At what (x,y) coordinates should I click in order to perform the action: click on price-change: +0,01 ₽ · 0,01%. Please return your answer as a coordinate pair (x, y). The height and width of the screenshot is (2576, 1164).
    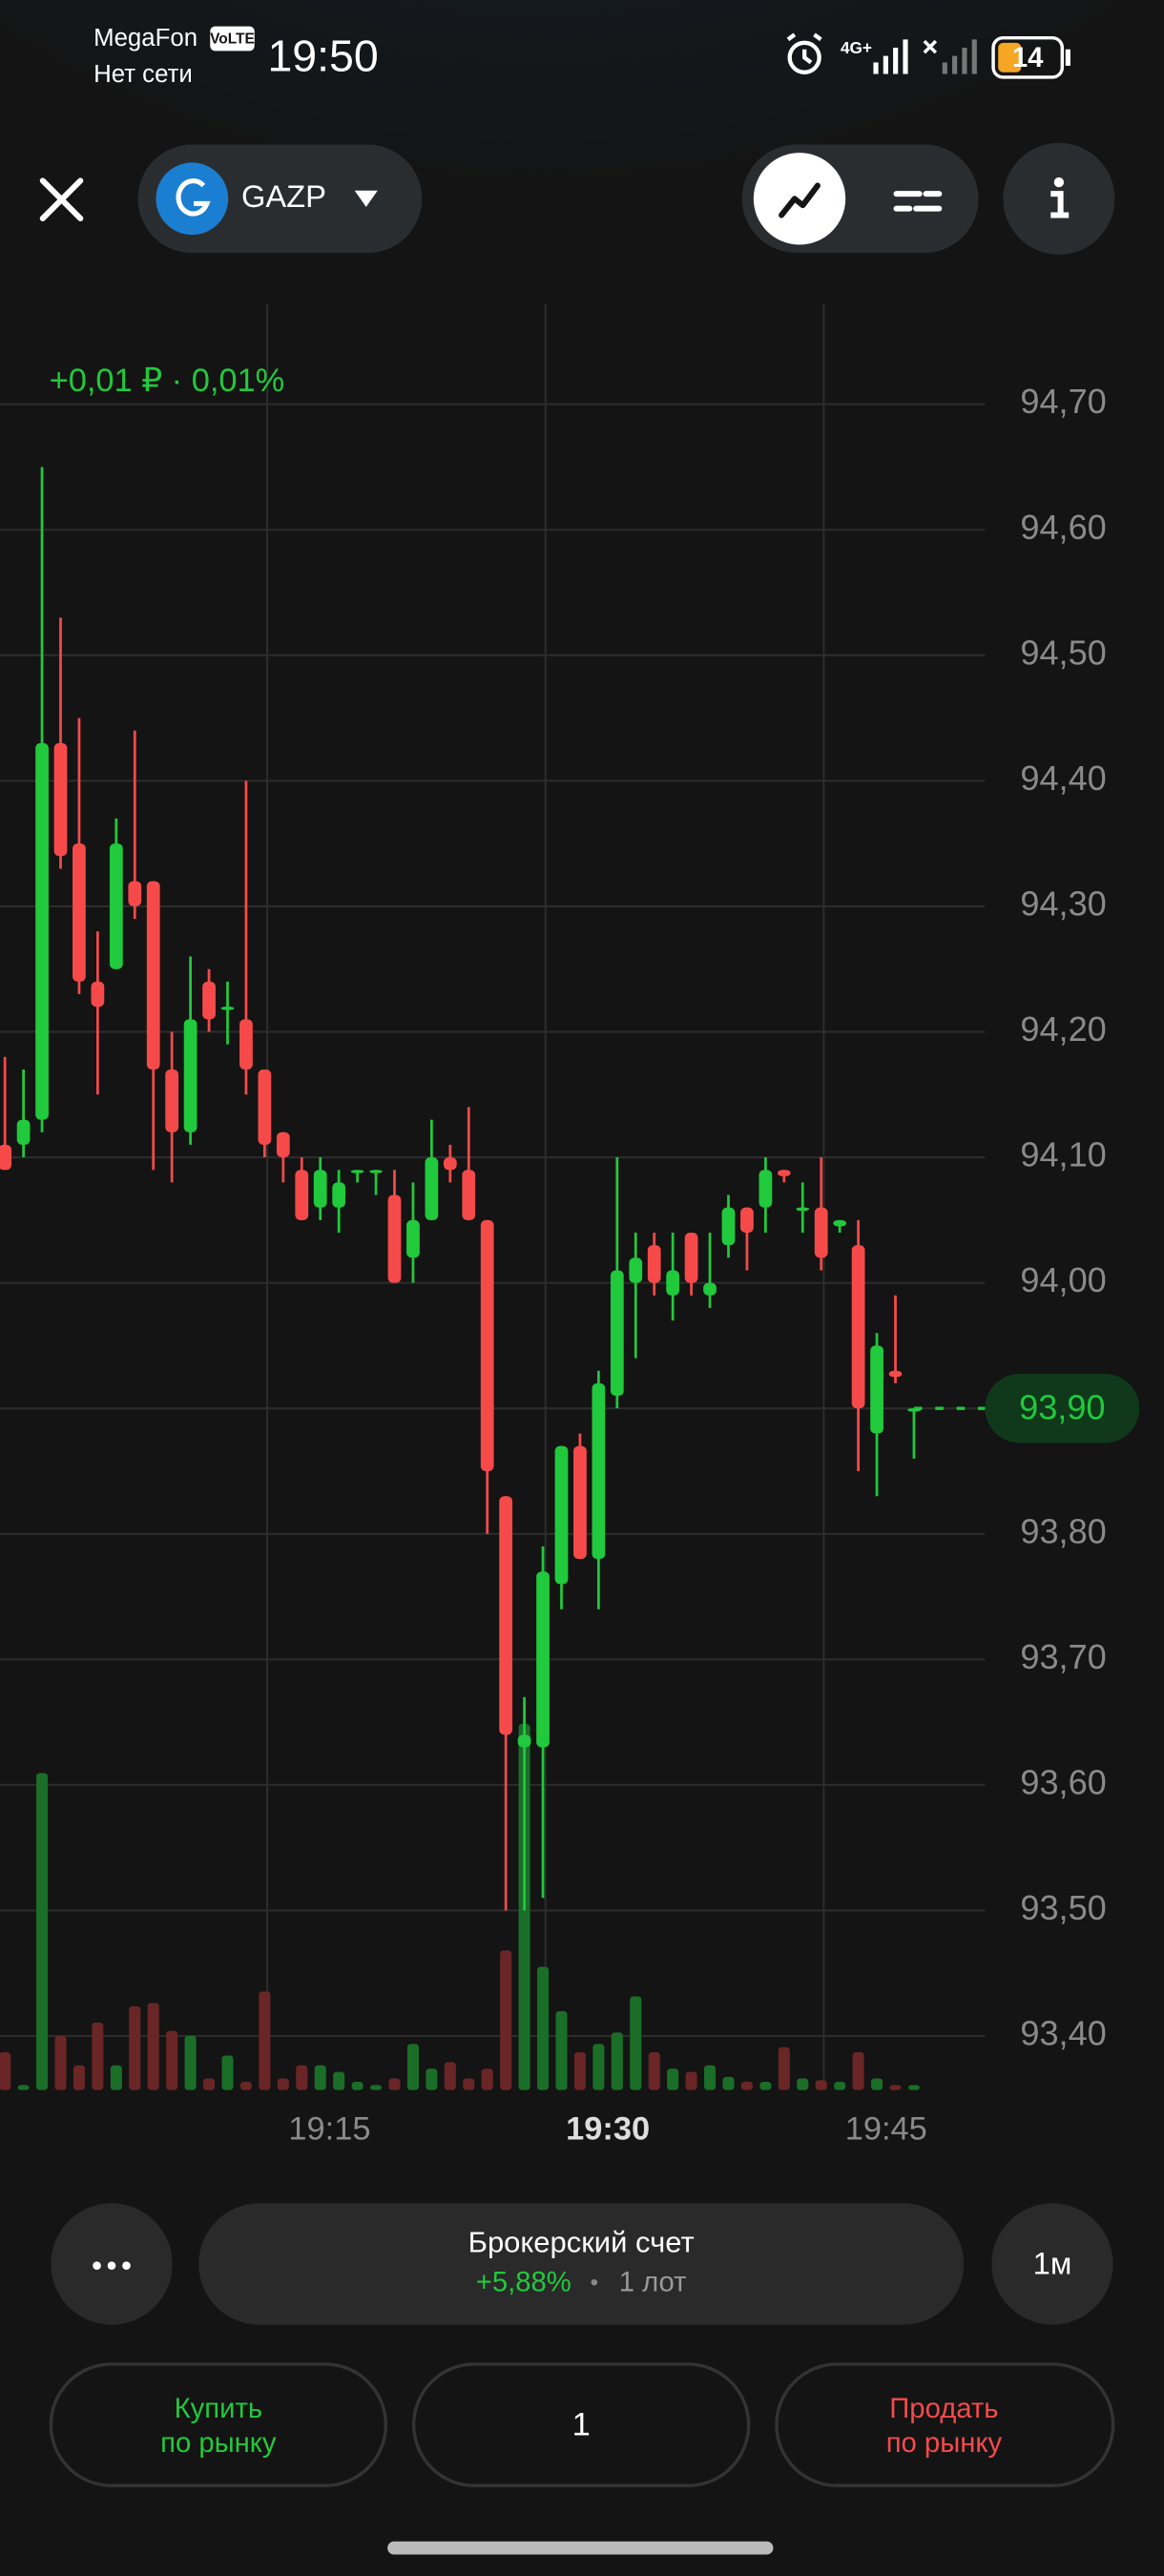
    Looking at the image, I should click on (167, 381).